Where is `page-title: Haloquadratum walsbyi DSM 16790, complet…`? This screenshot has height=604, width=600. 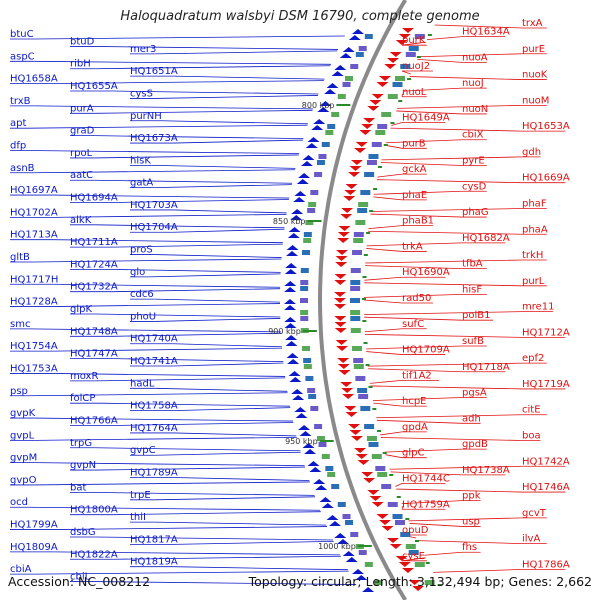 page-title: Haloquadratum walsbyi DSM 16790, complet… is located at coordinates (300, 16).